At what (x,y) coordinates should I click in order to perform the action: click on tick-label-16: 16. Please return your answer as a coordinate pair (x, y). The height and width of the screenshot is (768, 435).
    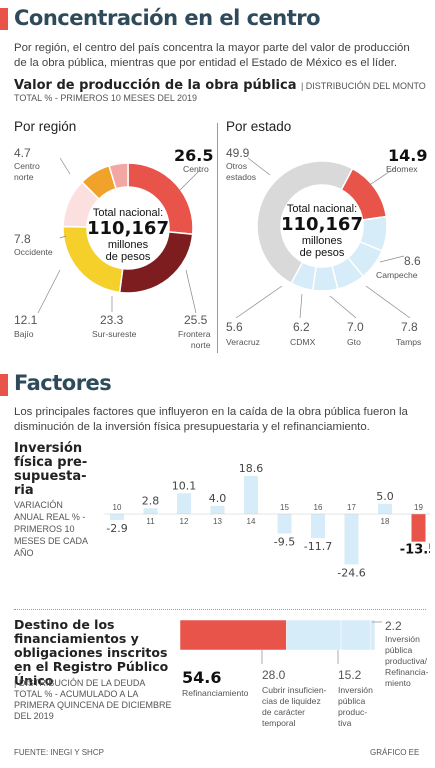
    Looking at the image, I should click on (318, 507).